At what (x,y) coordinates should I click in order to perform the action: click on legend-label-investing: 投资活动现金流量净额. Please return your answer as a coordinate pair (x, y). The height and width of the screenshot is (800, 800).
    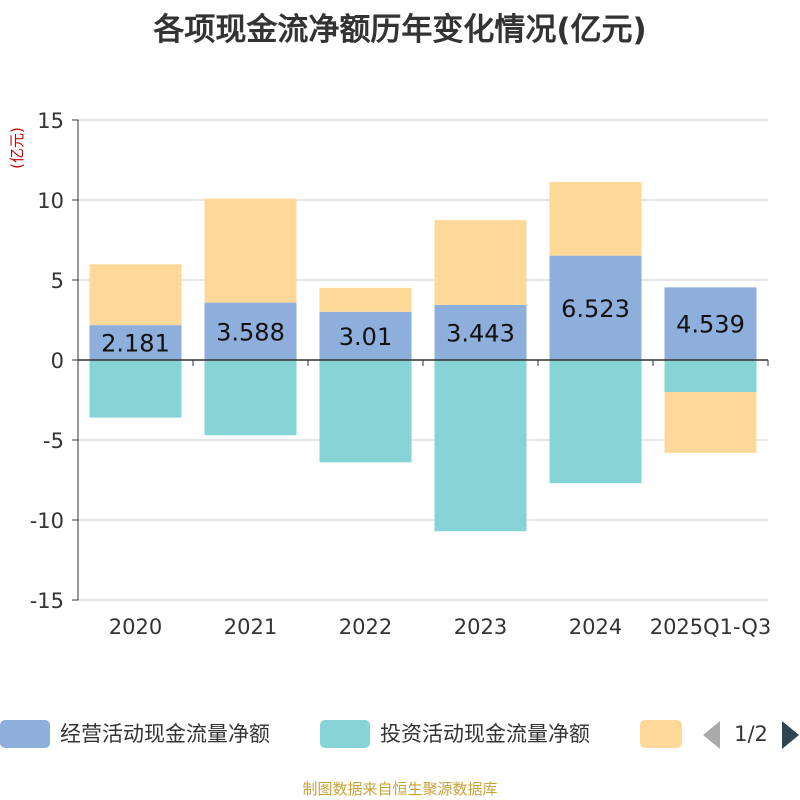
    Looking at the image, I should click on (485, 734).